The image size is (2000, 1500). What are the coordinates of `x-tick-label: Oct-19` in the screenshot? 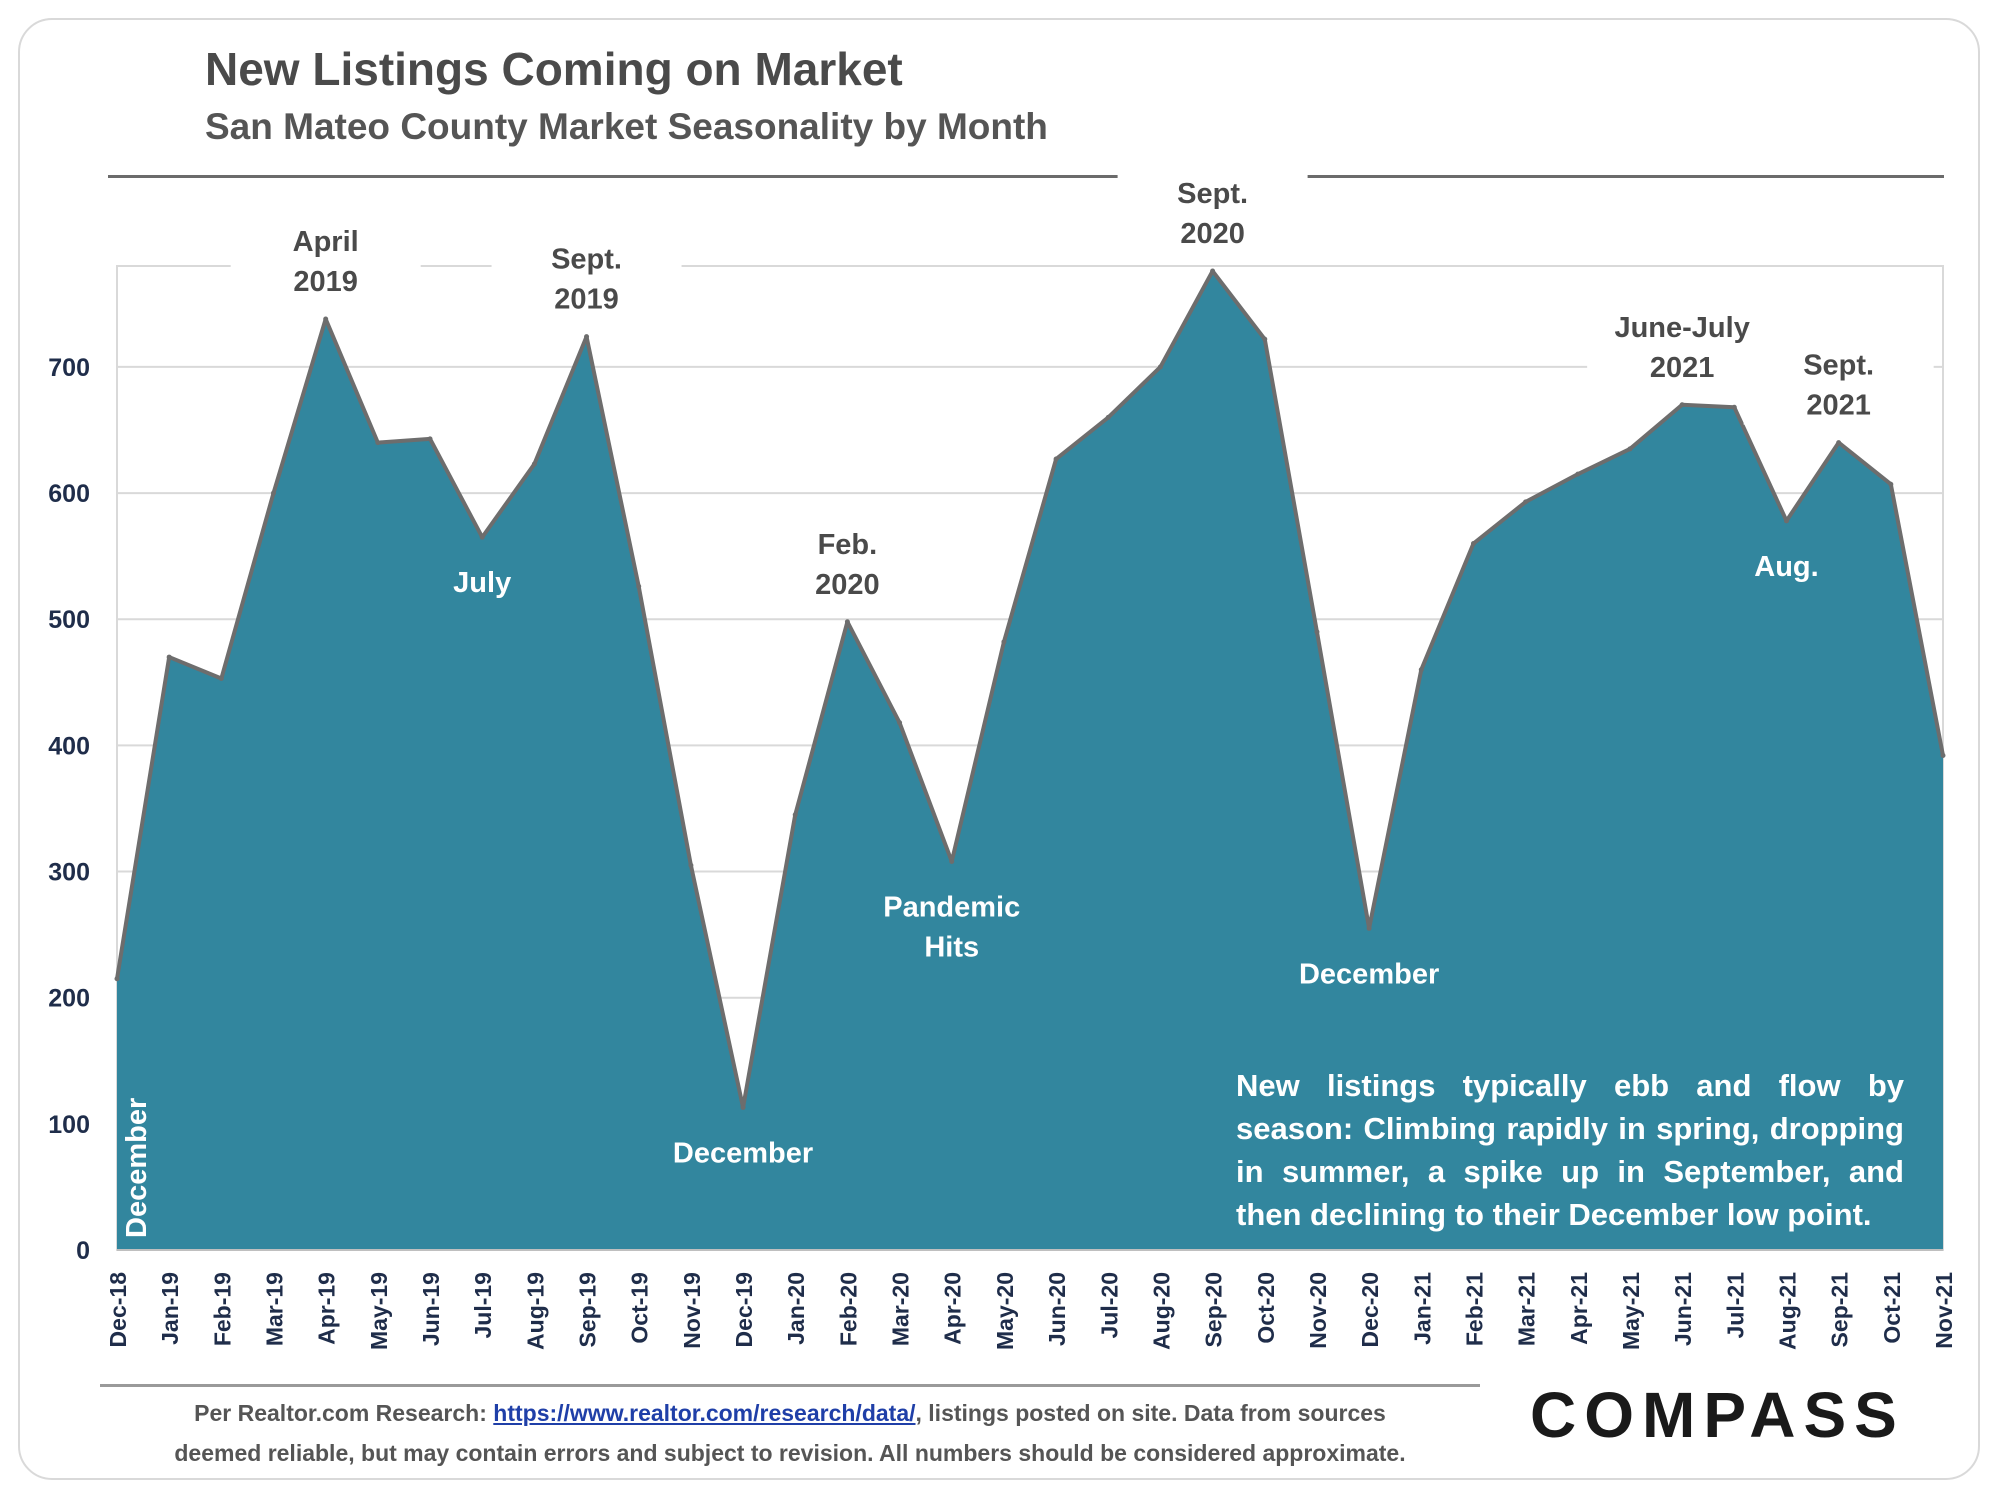 It's located at (640, 1308).